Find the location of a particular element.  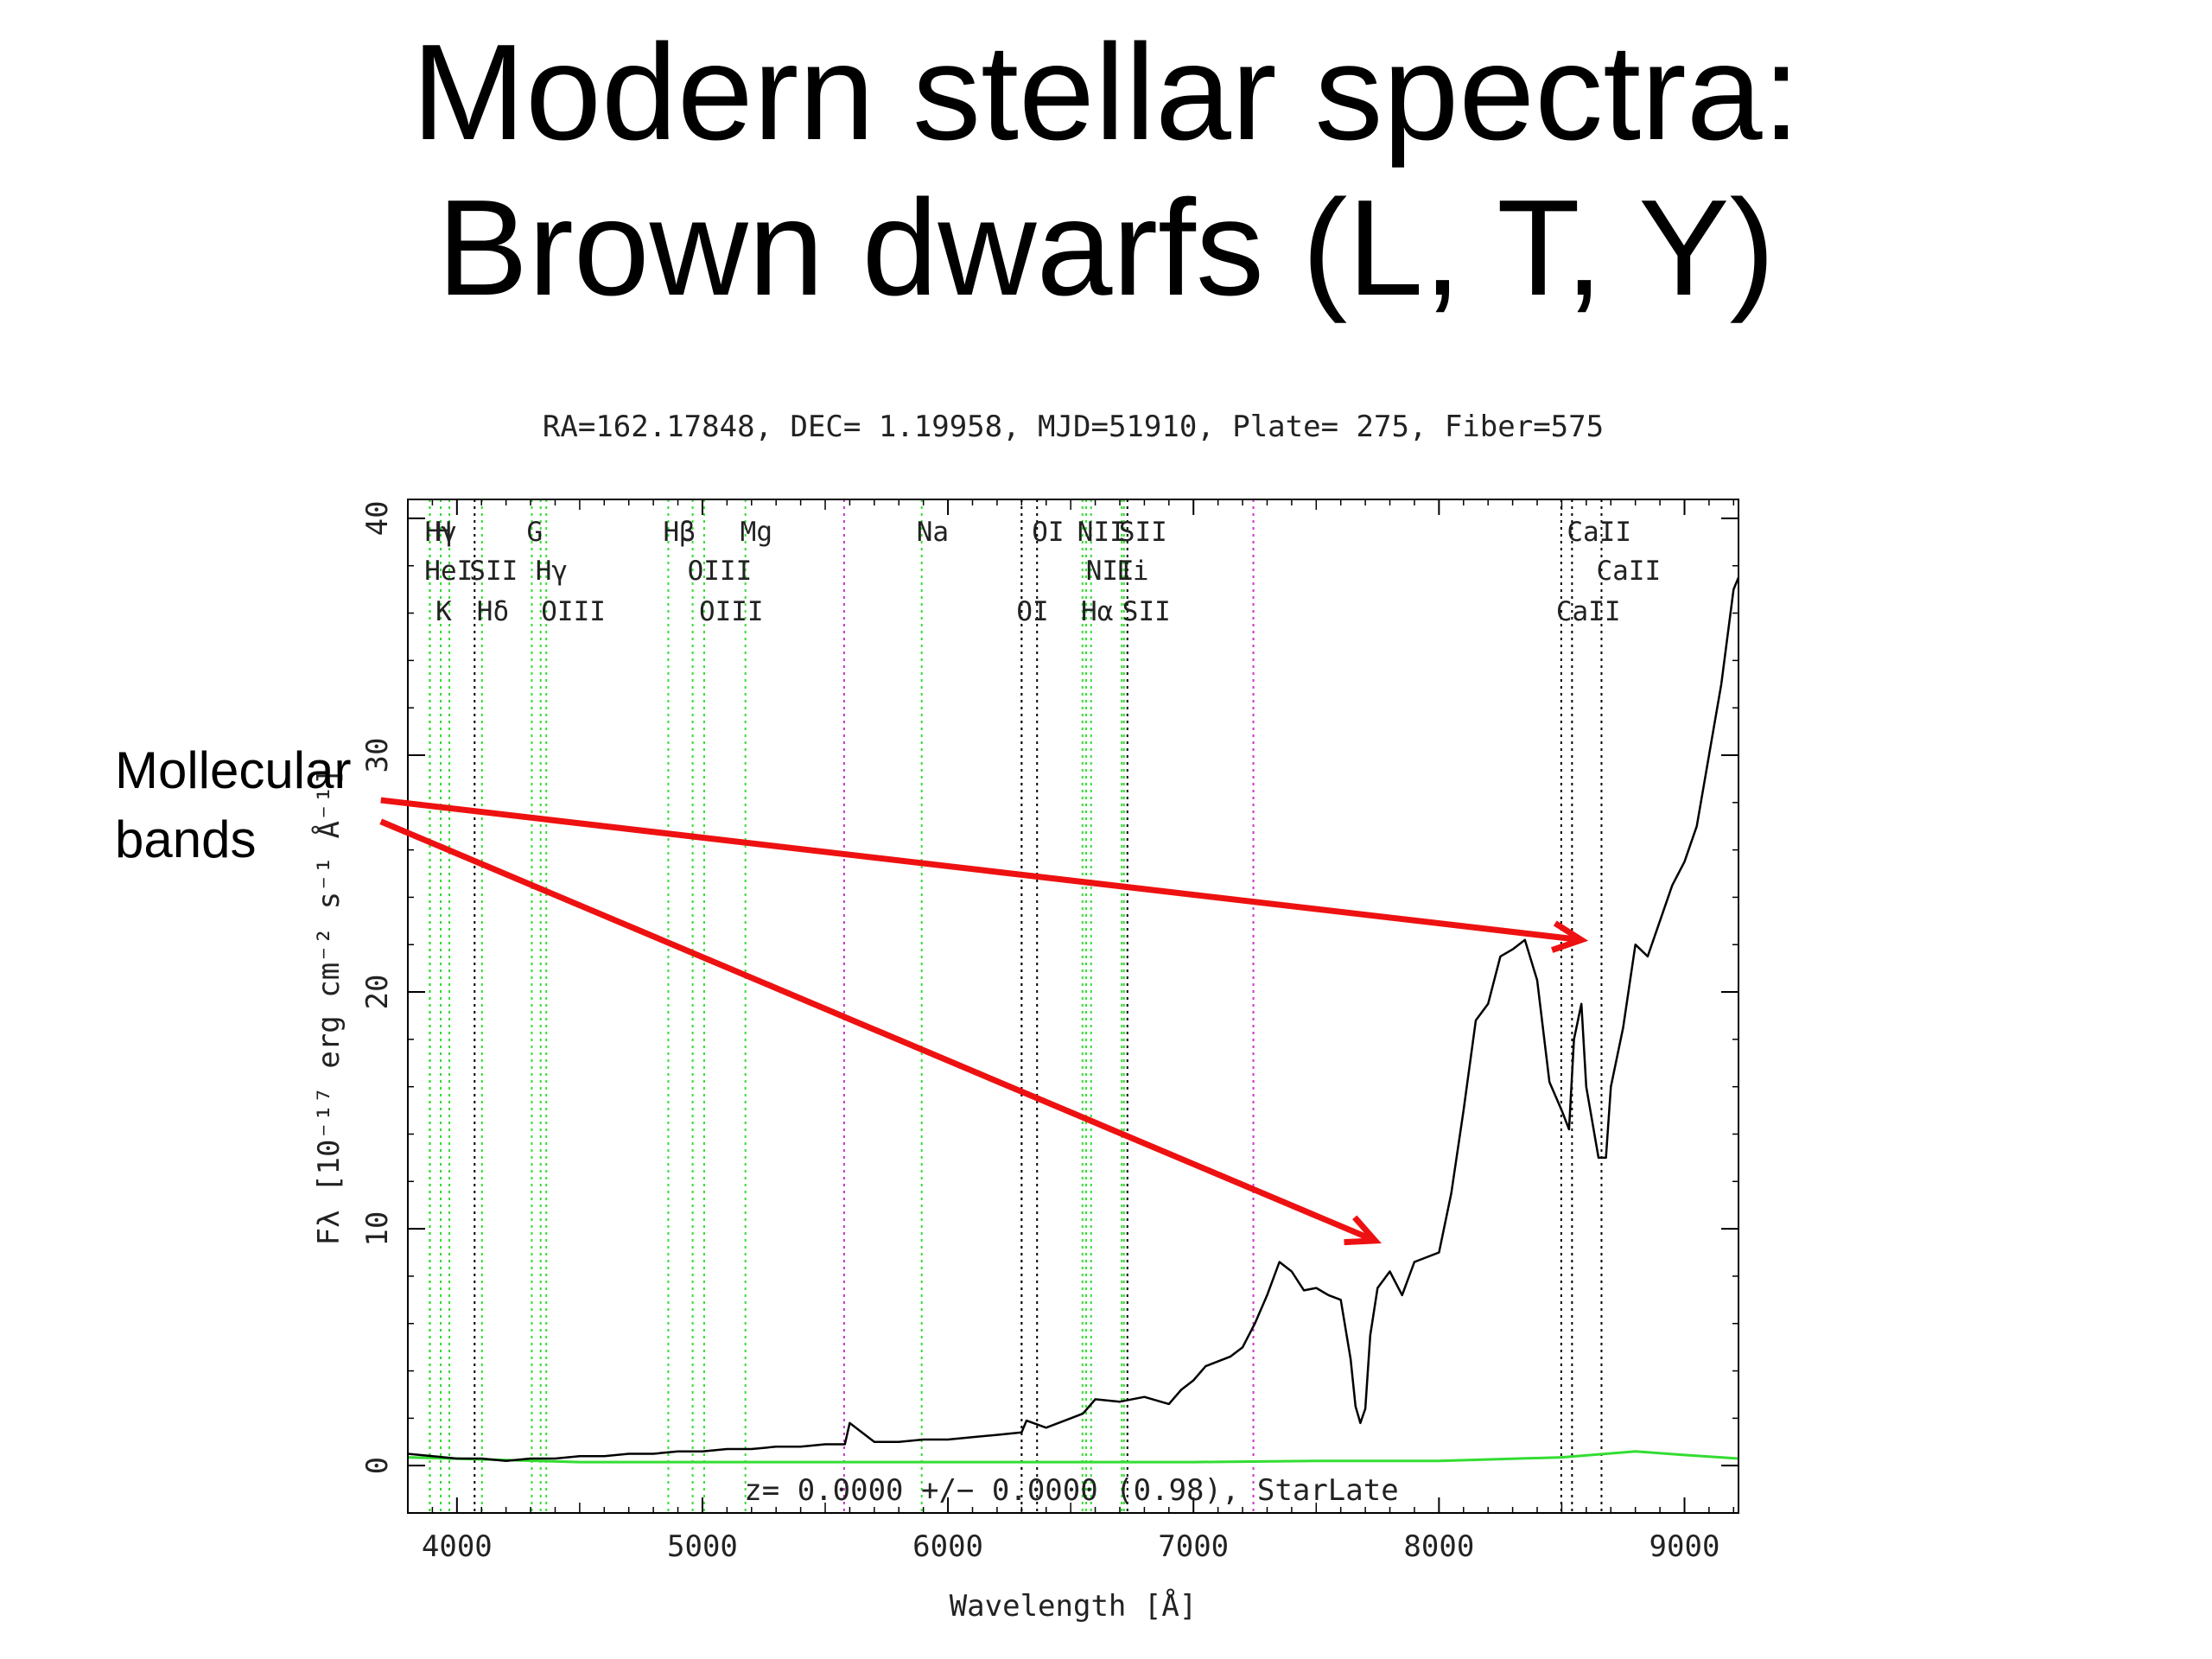

marker-label-24: SII is located at coordinates (1146, 611).